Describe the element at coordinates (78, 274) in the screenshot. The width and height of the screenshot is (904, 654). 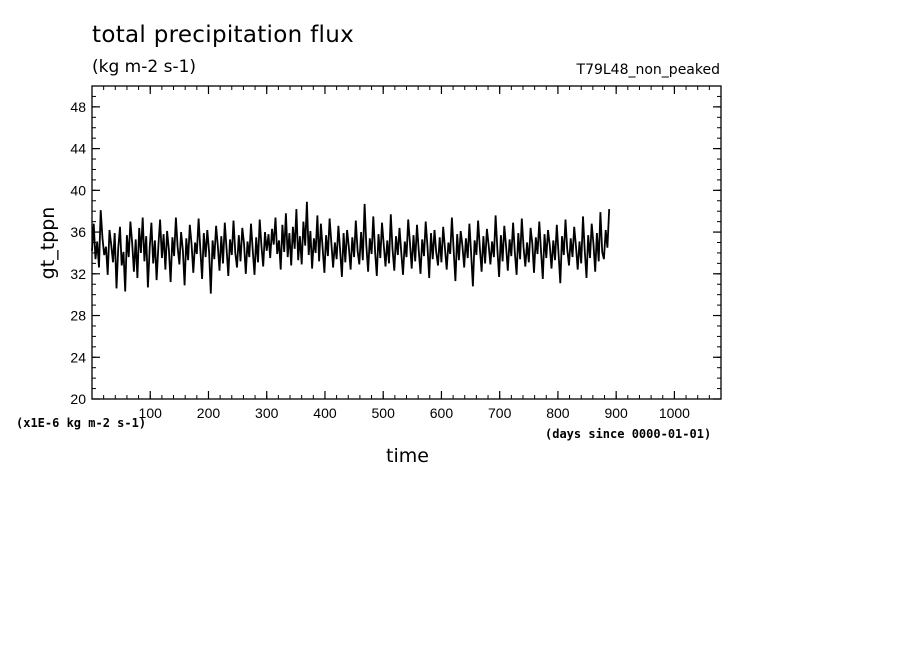
I see `y-tick-label: 32` at that location.